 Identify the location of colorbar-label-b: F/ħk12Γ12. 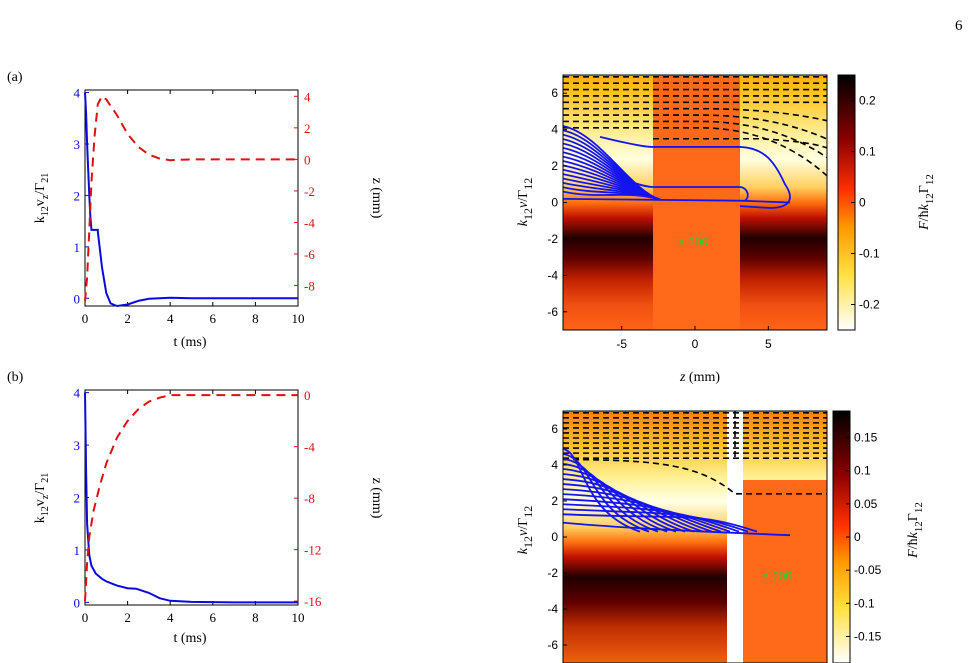
(915, 530).